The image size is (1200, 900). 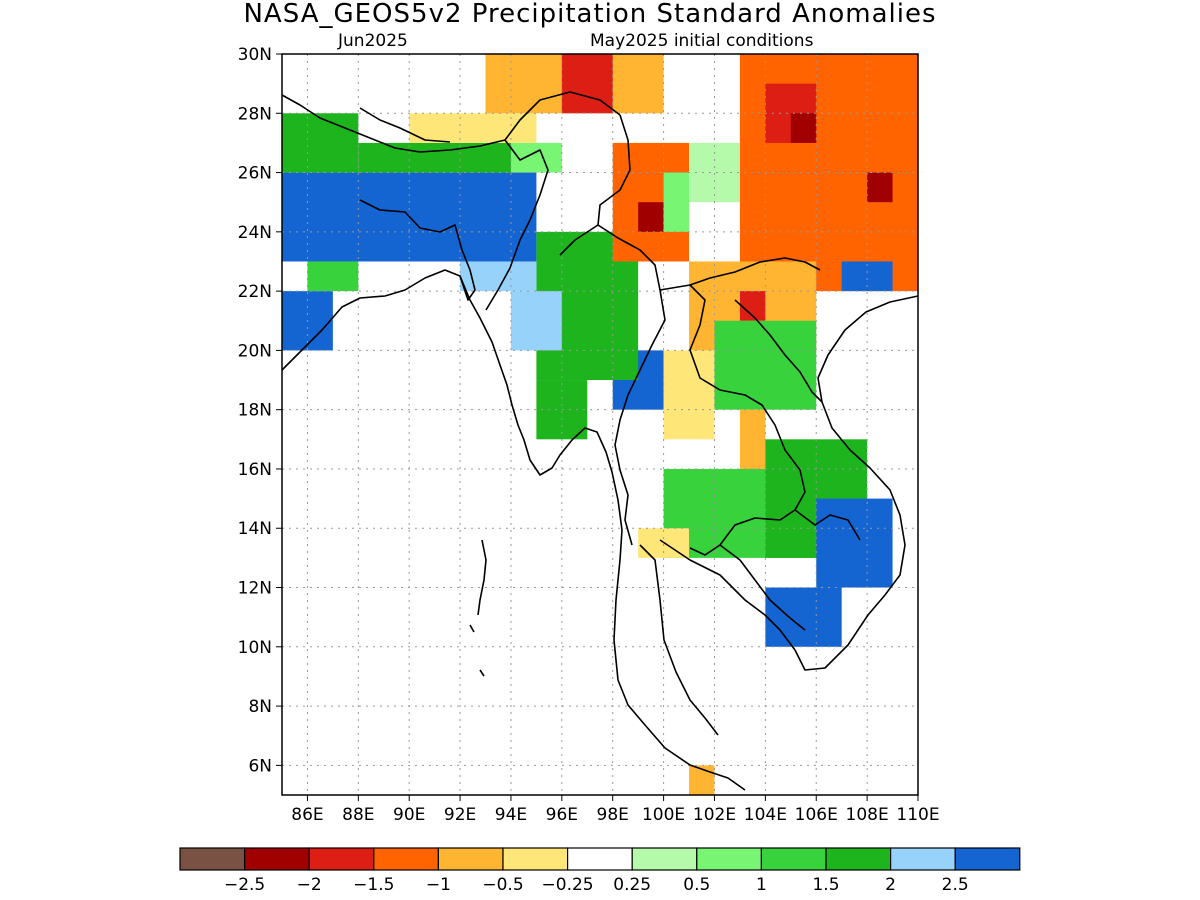 I want to click on lon-label: 94E, so click(x=511, y=815).